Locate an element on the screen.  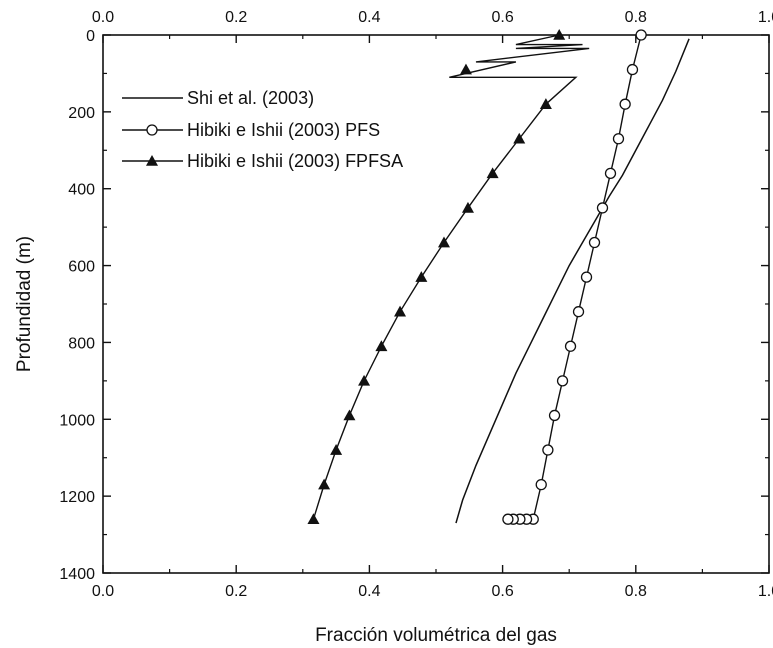
x-tick-label-bottom: 0.4 is located at coordinates (369, 591).